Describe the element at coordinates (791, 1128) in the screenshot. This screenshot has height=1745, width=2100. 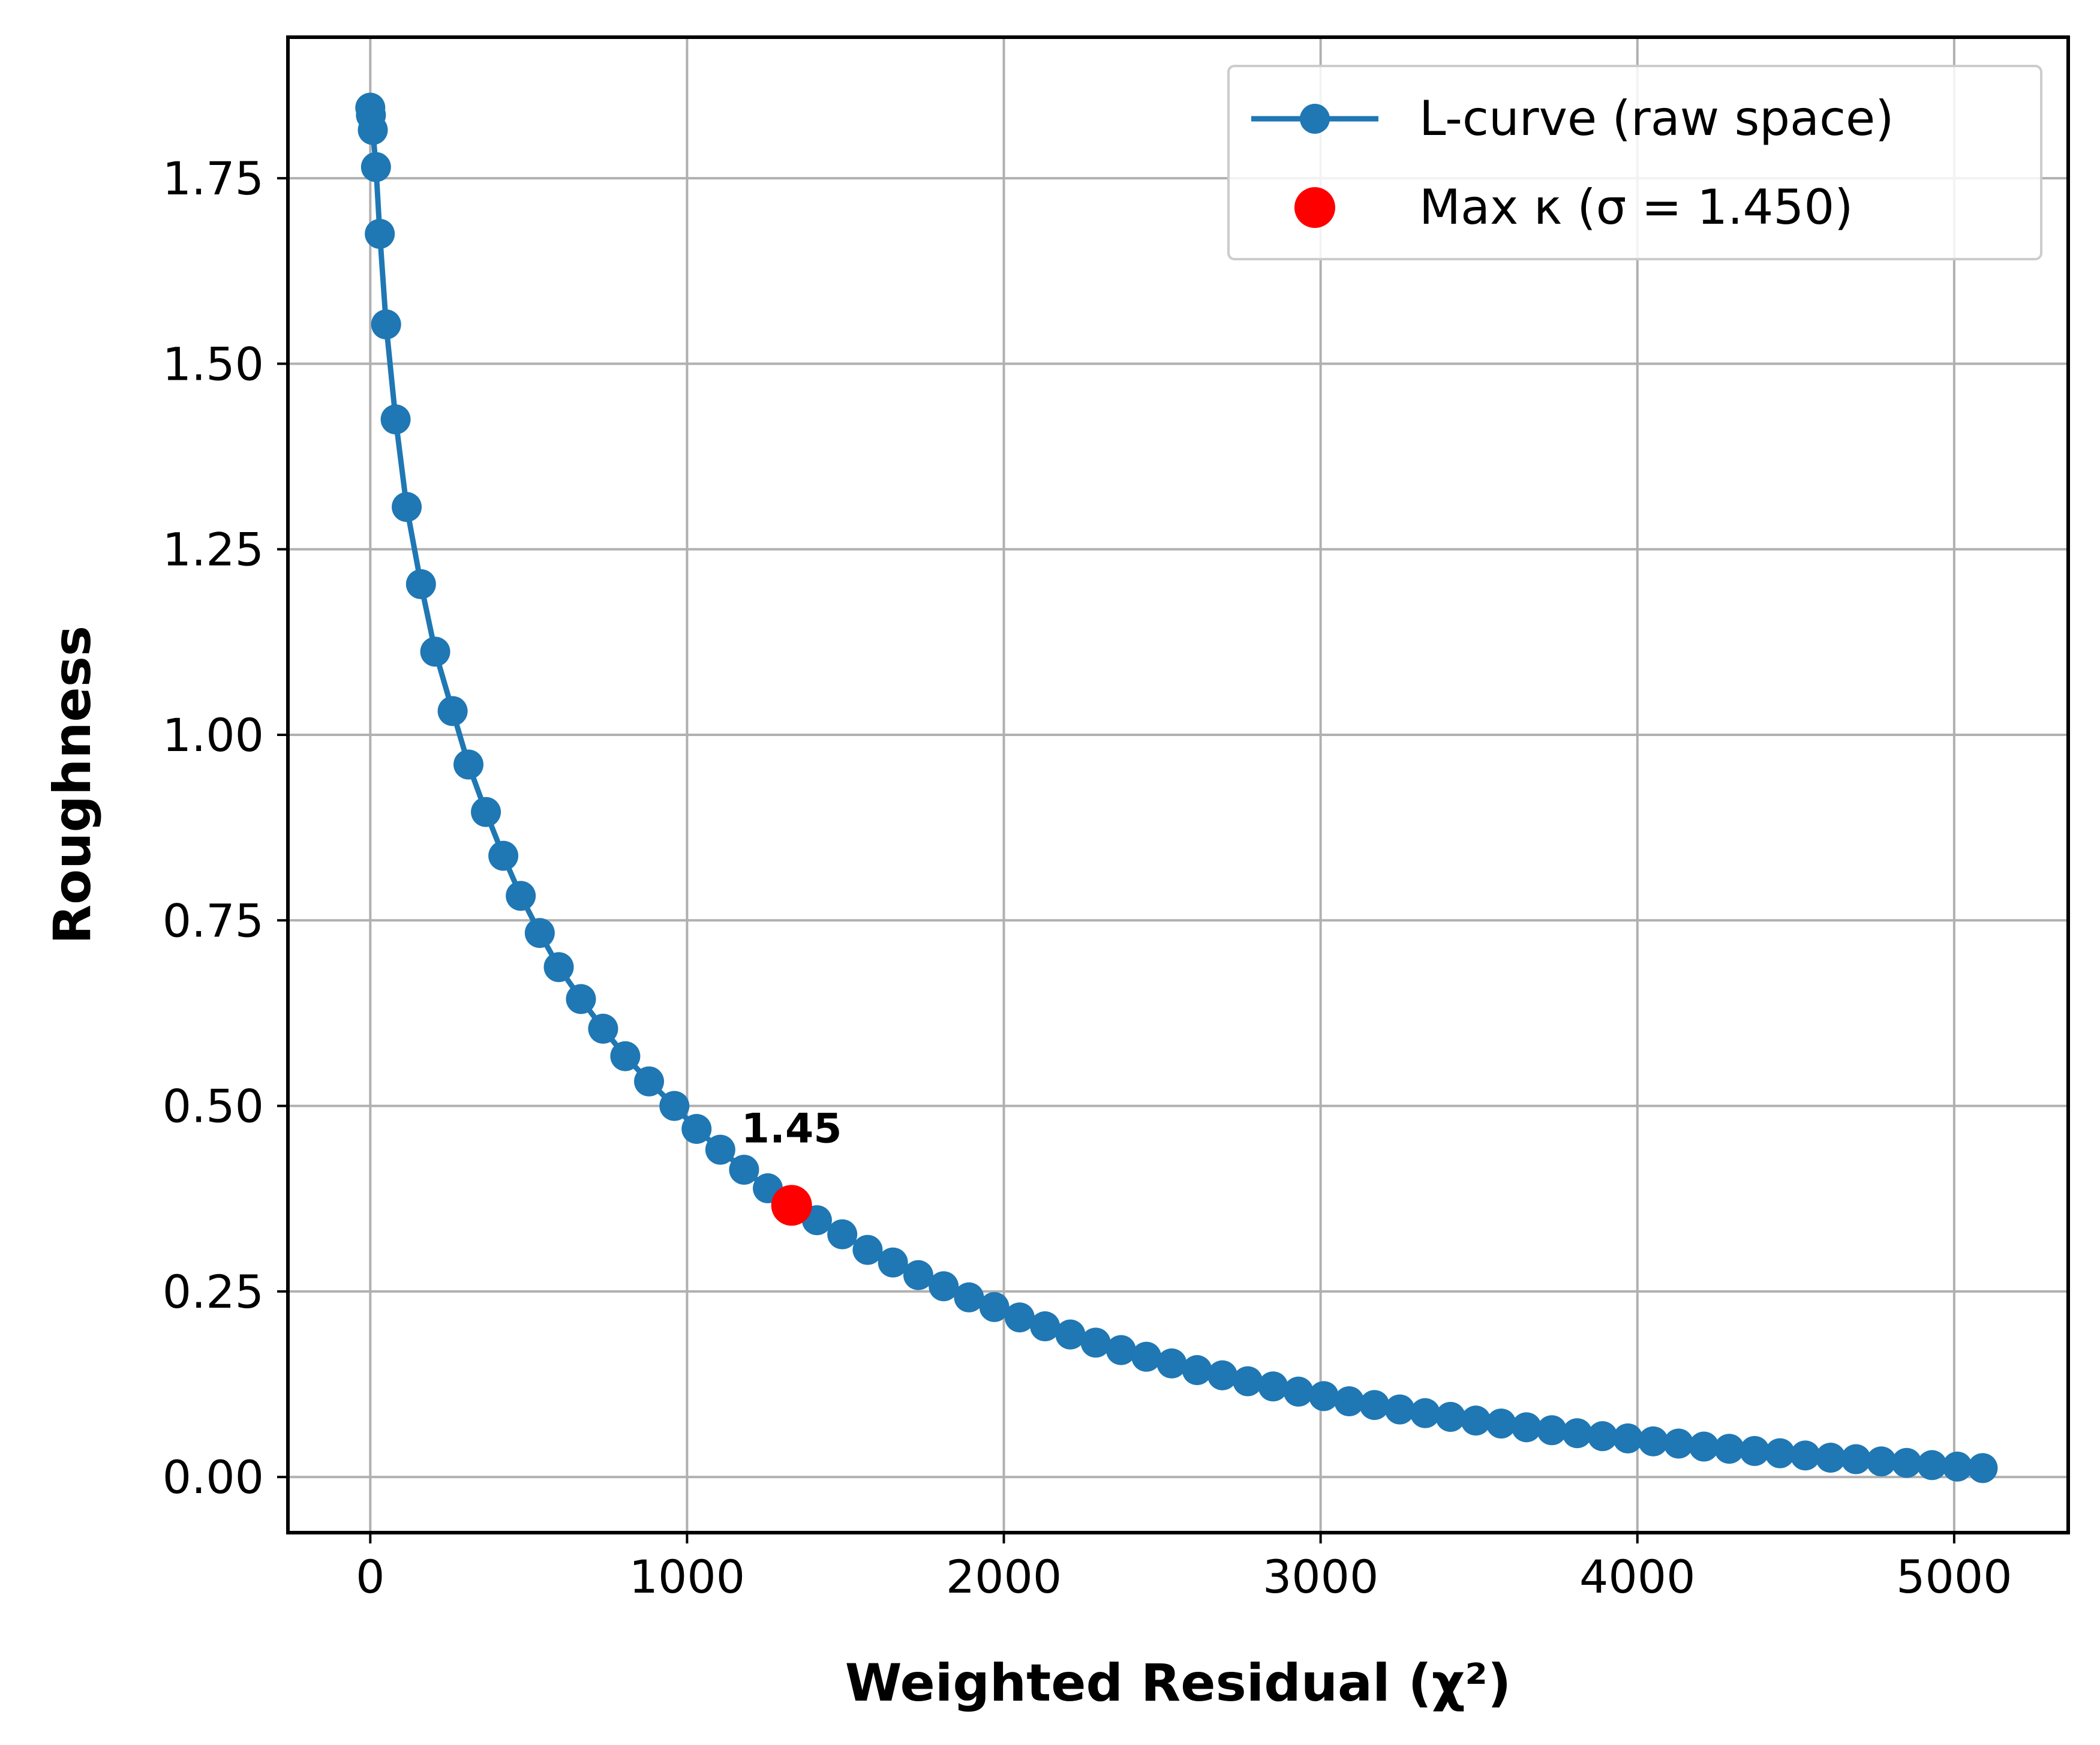
I see `max-curvature-annotation: 1.45` at that location.